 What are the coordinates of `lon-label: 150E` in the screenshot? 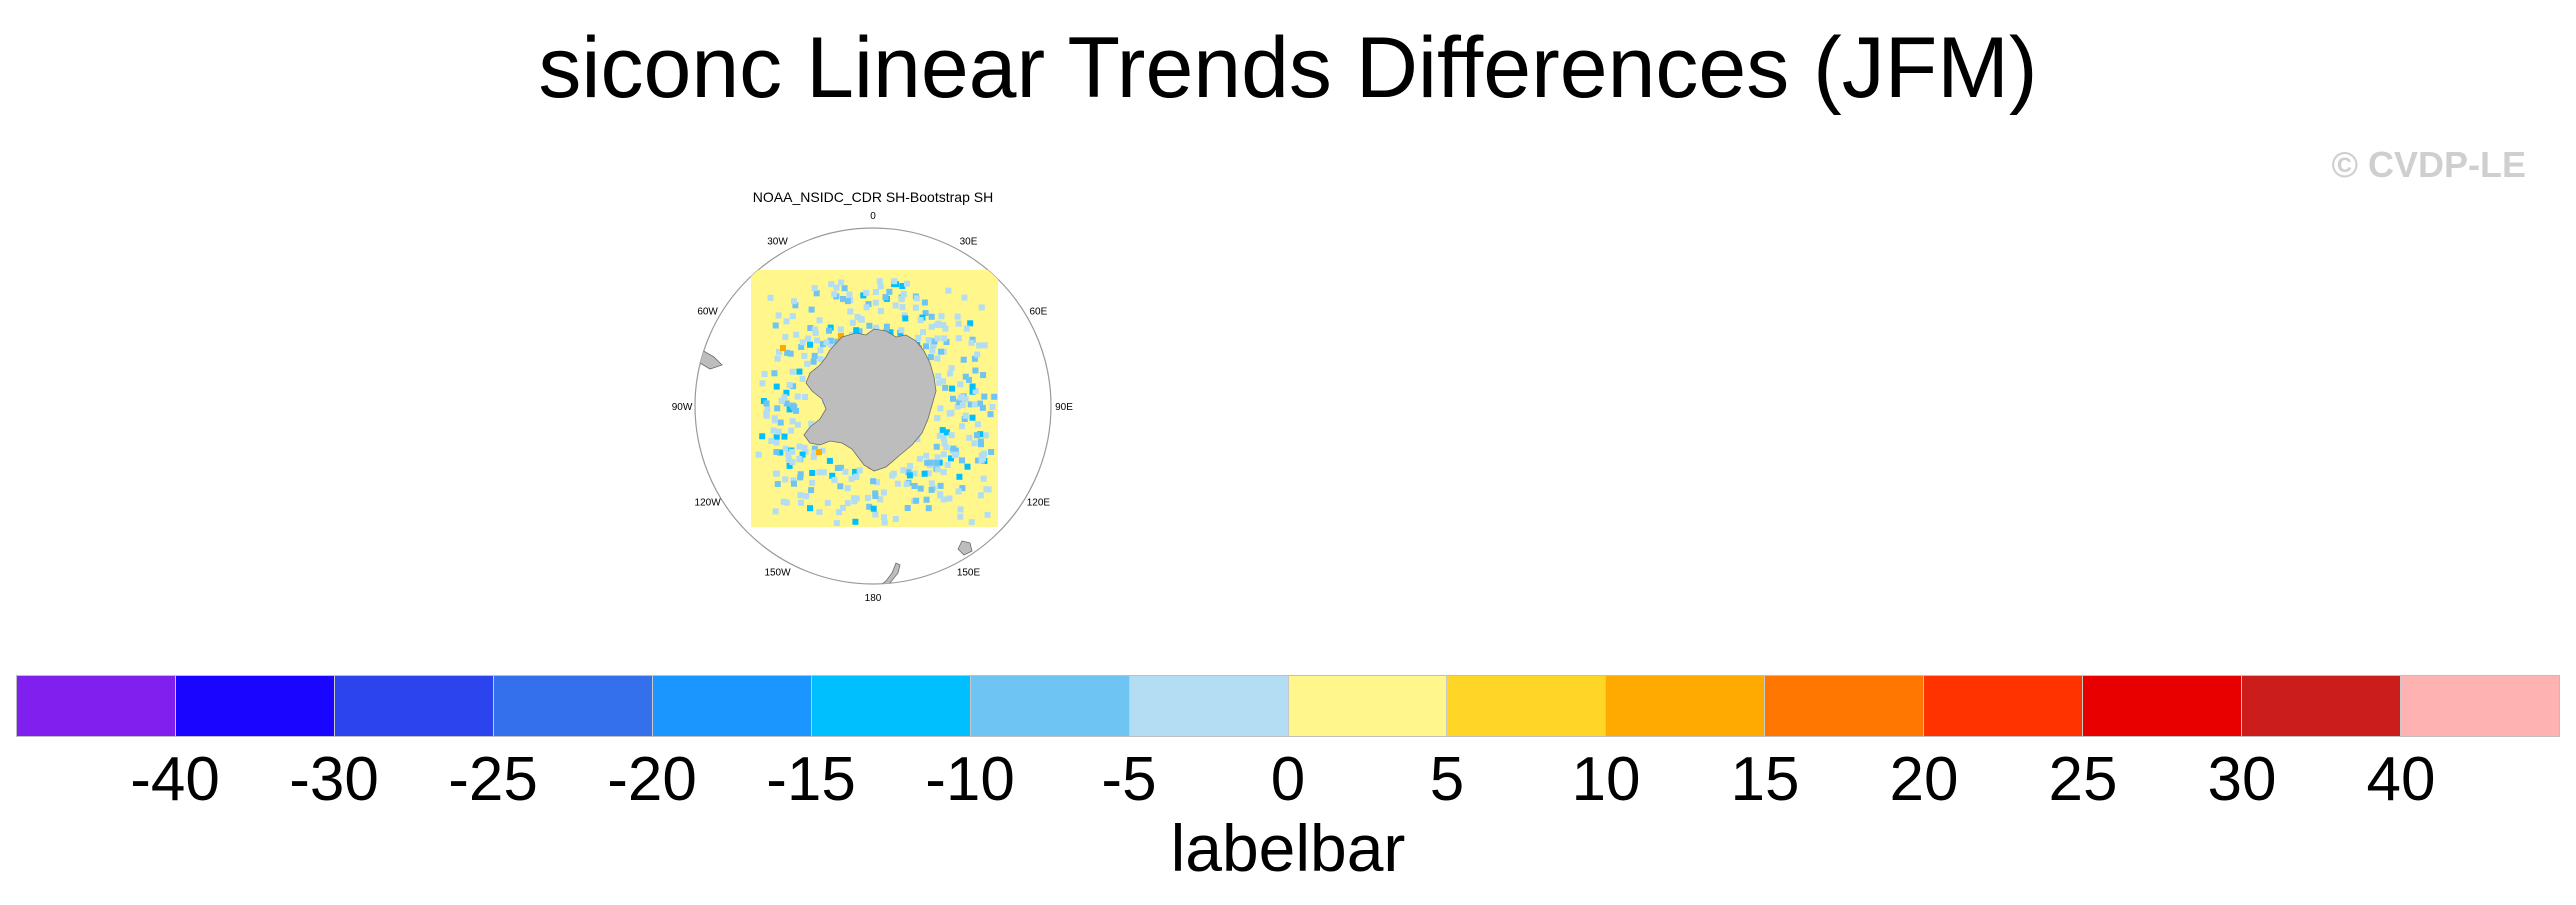 It's located at (969, 572).